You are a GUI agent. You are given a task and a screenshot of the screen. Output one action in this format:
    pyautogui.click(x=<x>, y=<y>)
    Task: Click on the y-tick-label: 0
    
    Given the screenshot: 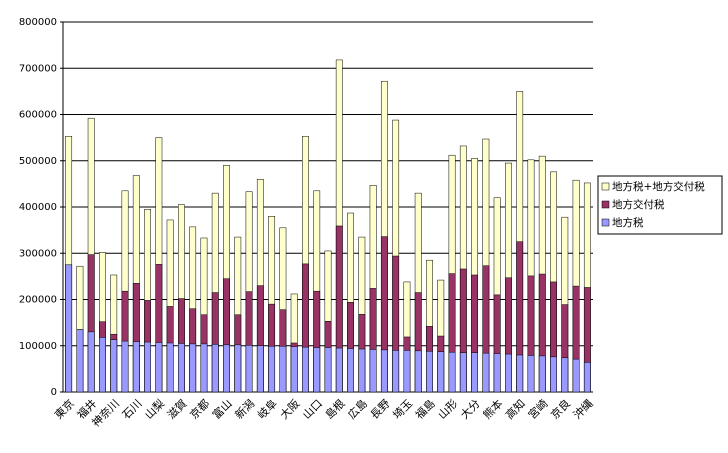 What is the action you would take?
    pyautogui.click(x=54, y=392)
    